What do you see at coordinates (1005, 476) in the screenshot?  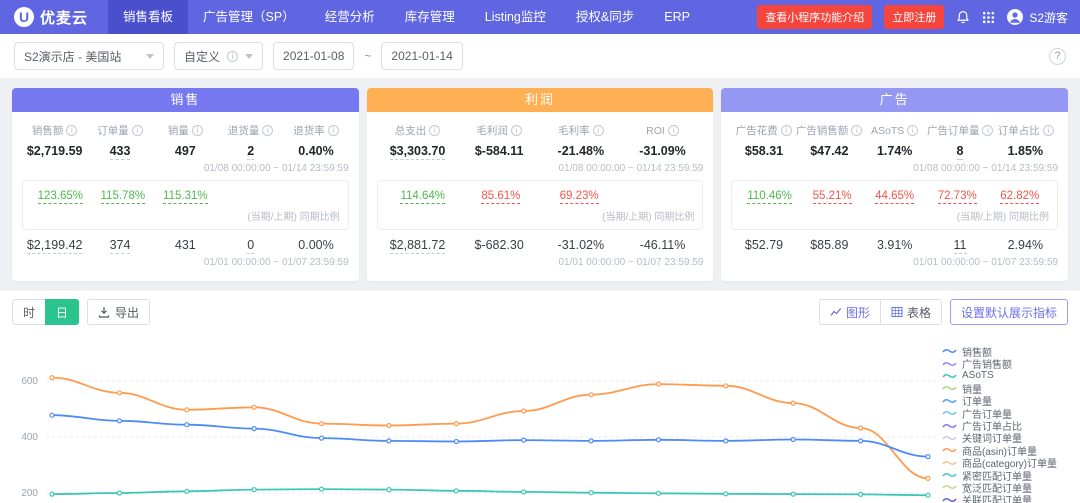 I see `legend-item-紧密匹配订单量: 紧密匹配订单量` at bounding box center [1005, 476].